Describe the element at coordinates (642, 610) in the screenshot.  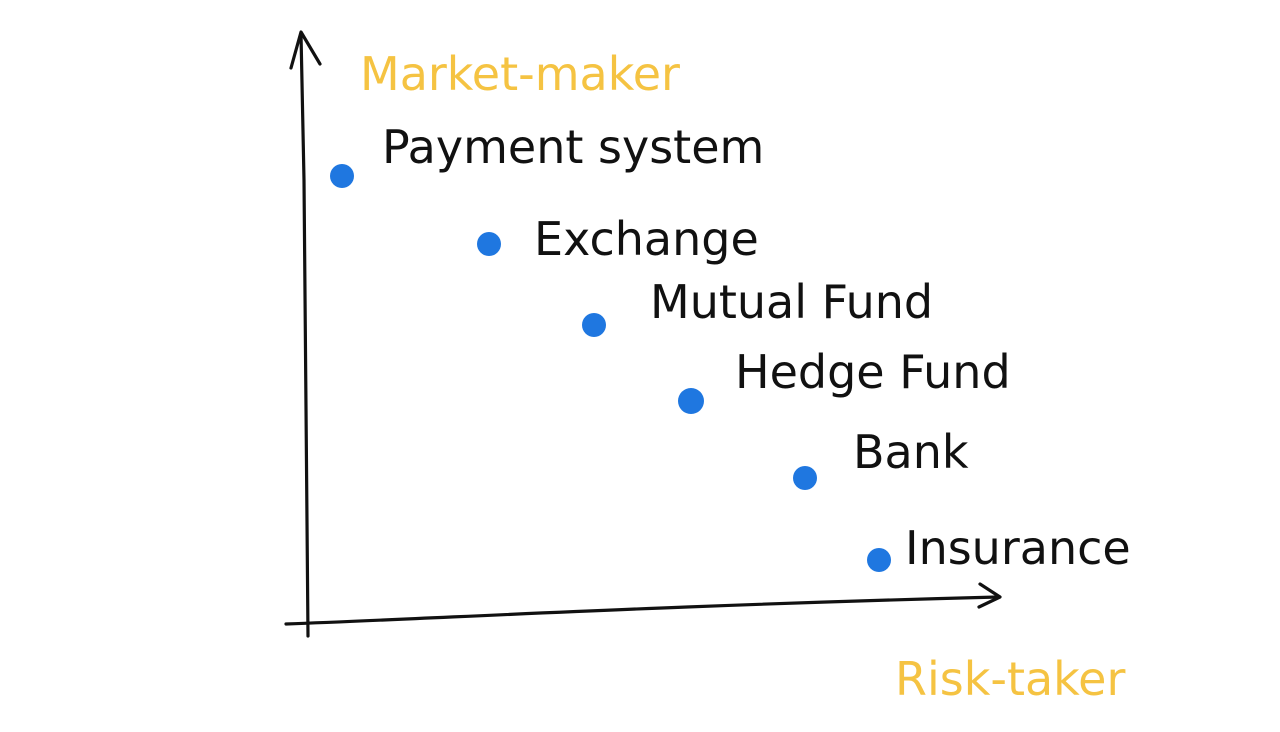
I see `x-axis` at that location.